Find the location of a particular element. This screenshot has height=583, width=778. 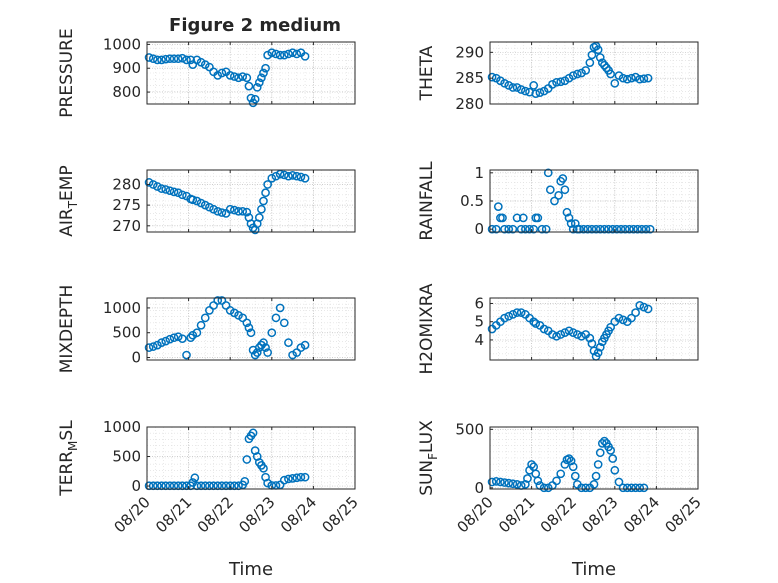

y-axis-label: SUNFLUX is located at coordinates (428, 458).